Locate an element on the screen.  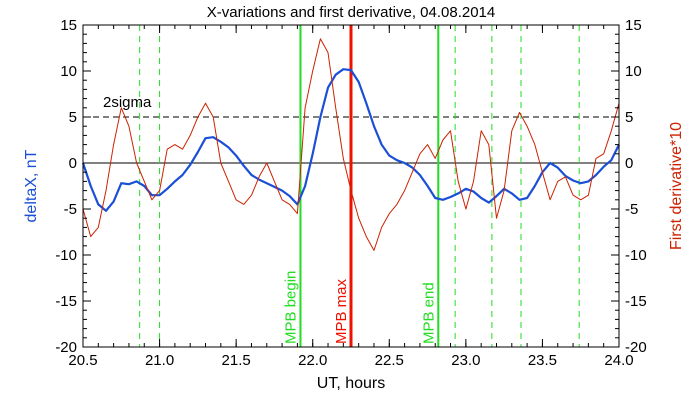
x-tick-label: 21.0 is located at coordinates (159, 360).